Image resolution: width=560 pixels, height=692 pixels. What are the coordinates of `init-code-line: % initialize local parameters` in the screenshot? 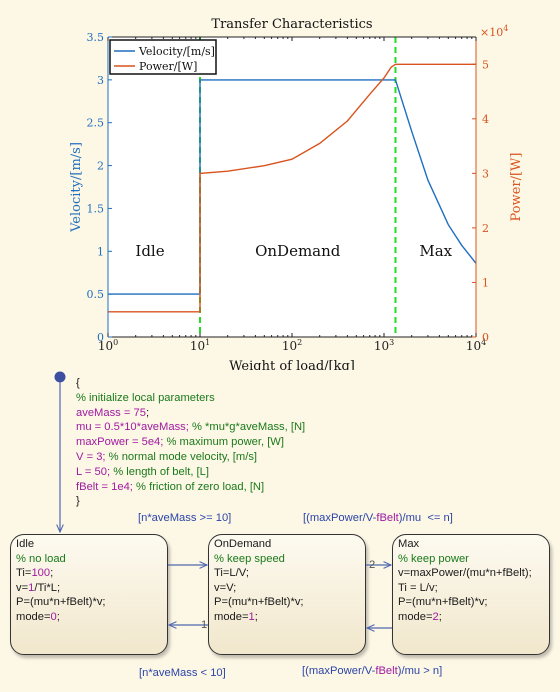 It's located at (145, 397).